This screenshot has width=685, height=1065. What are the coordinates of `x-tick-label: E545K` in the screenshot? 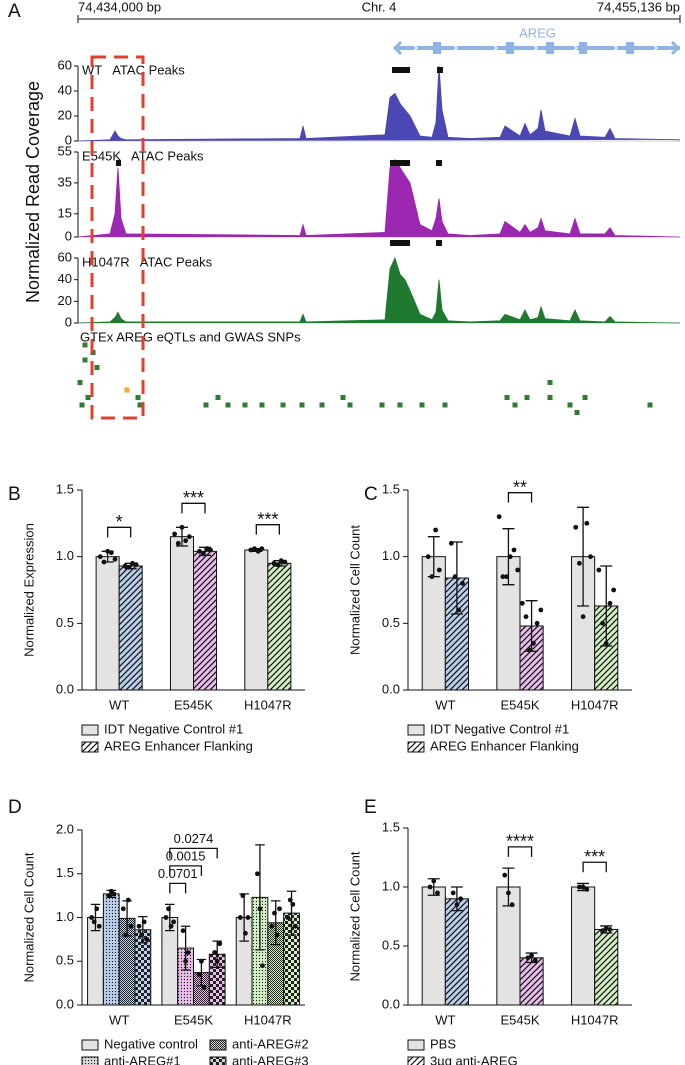 It's located at (519, 1019).